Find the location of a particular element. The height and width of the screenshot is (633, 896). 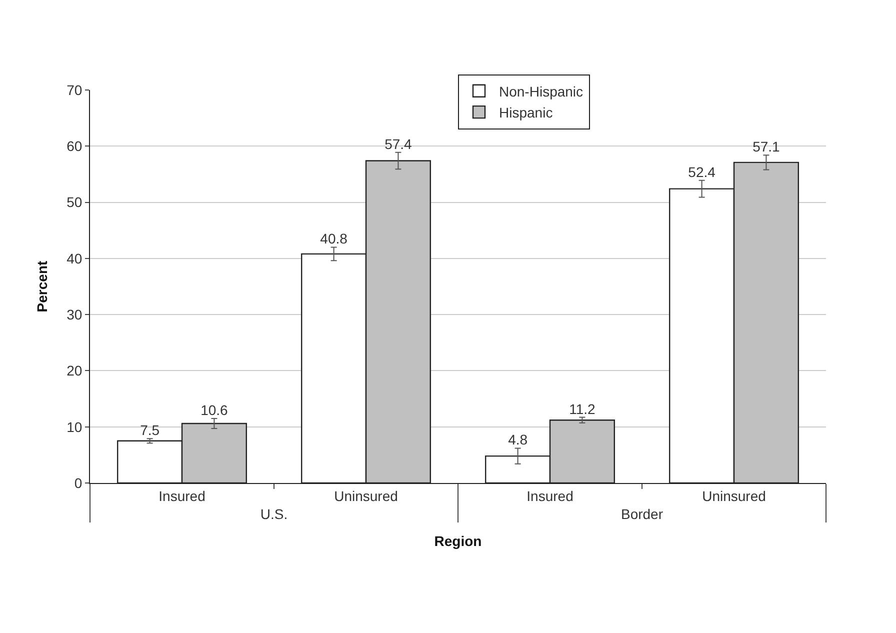

legend-label: Non-Hispanic is located at coordinates (541, 91).